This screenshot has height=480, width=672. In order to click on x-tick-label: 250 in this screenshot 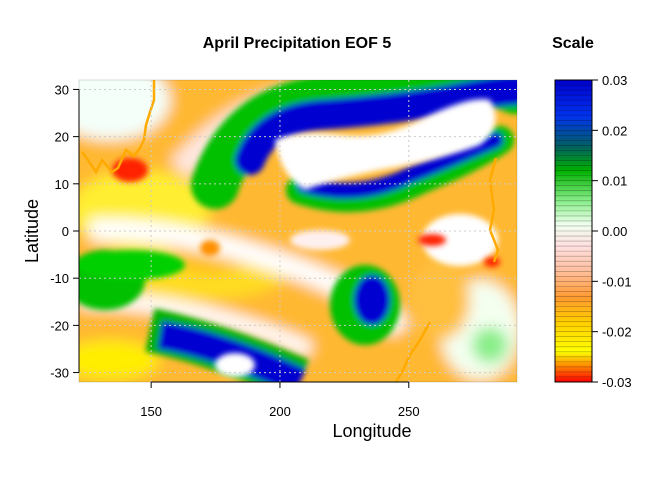, I will do `click(409, 411)`.